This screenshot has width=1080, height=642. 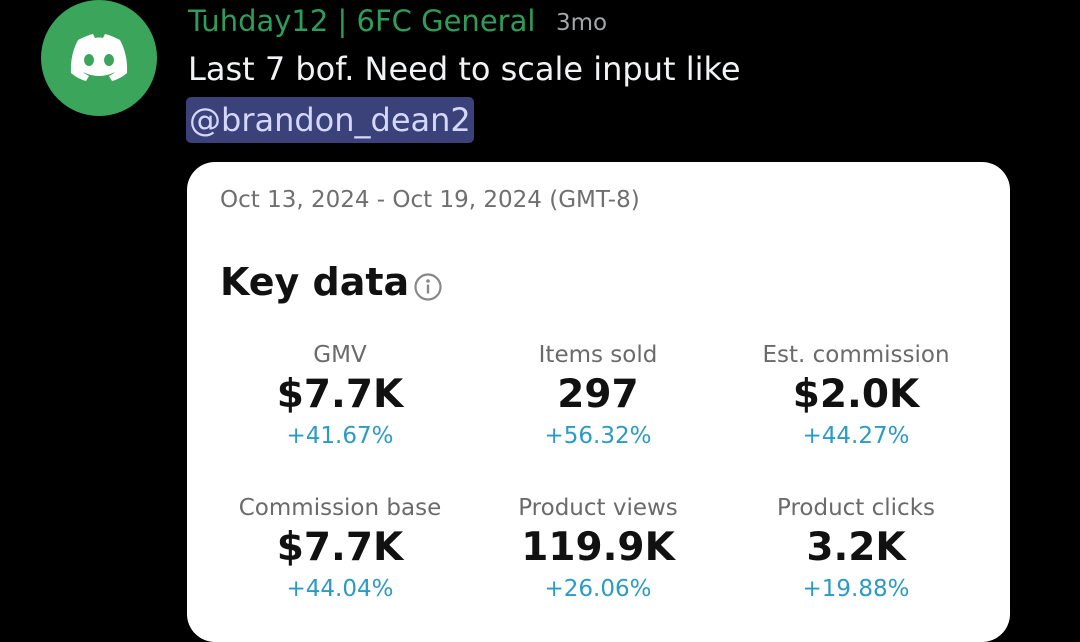 What do you see at coordinates (340, 436) in the screenshot?
I see `metric-change: +41.67%` at bounding box center [340, 436].